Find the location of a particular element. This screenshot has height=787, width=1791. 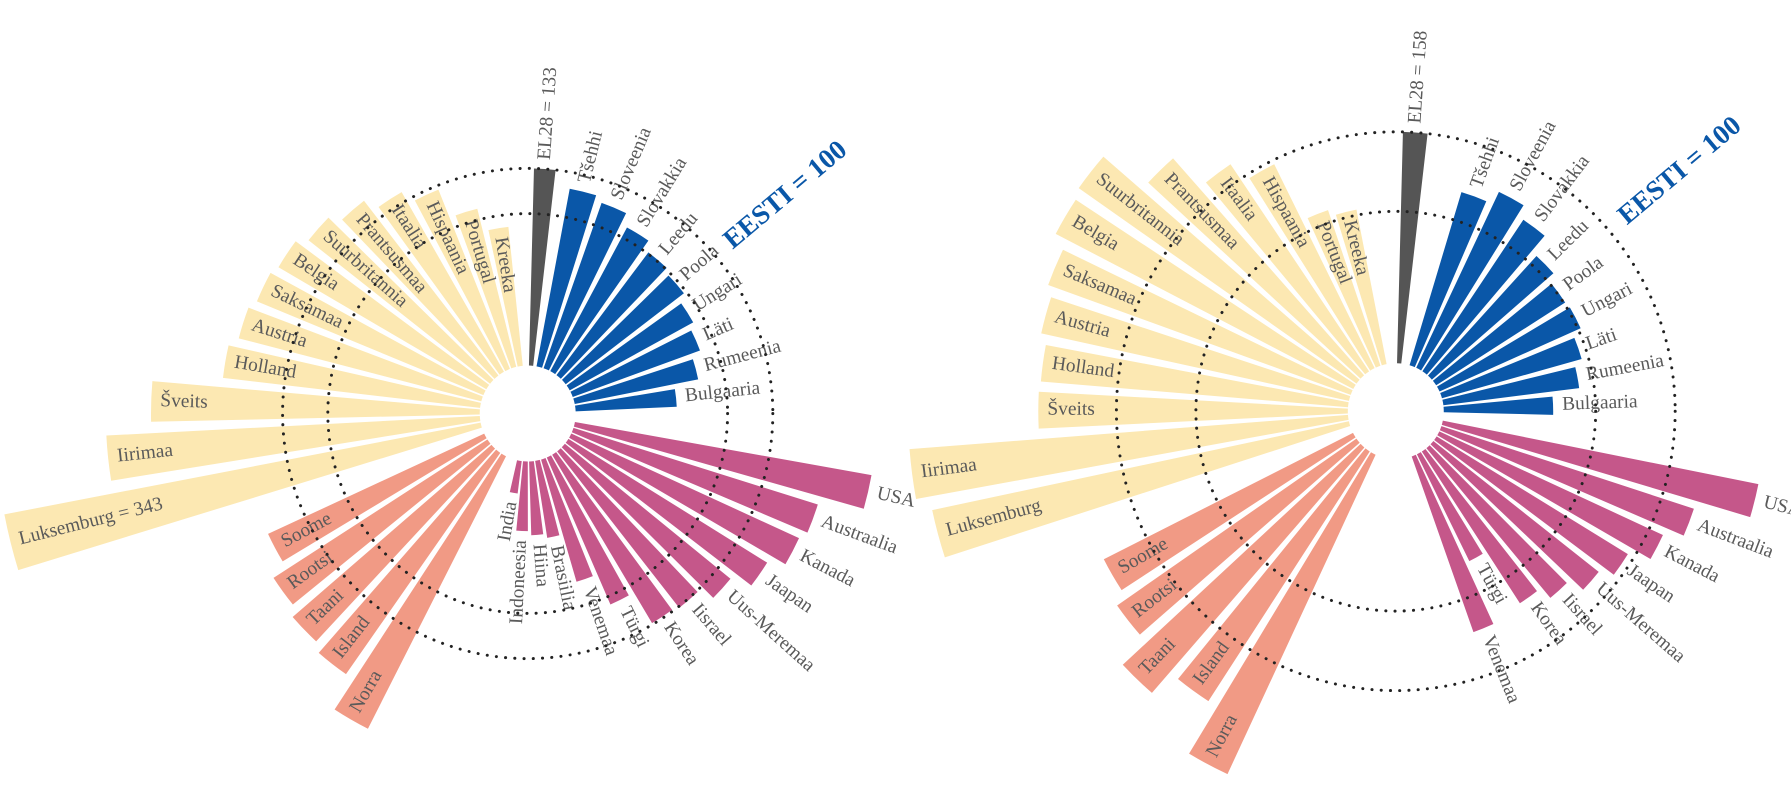

bar-label: Indoneesia is located at coordinates (518, 581).